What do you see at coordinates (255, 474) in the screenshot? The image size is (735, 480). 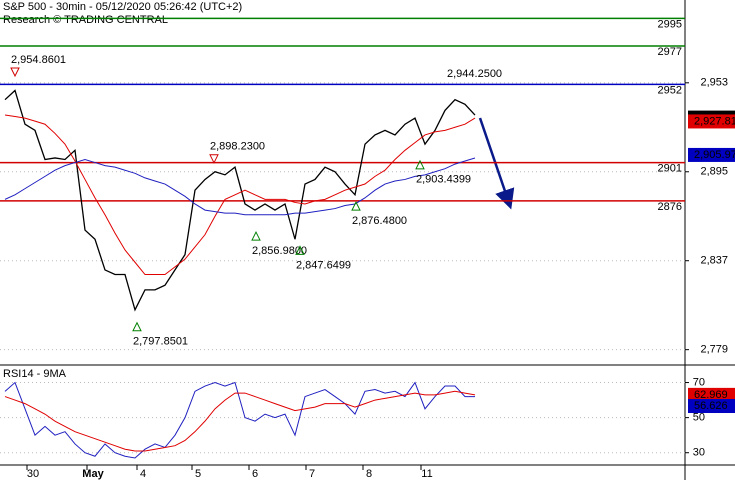 I see `x-tick-label: 6` at bounding box center [255, 474].